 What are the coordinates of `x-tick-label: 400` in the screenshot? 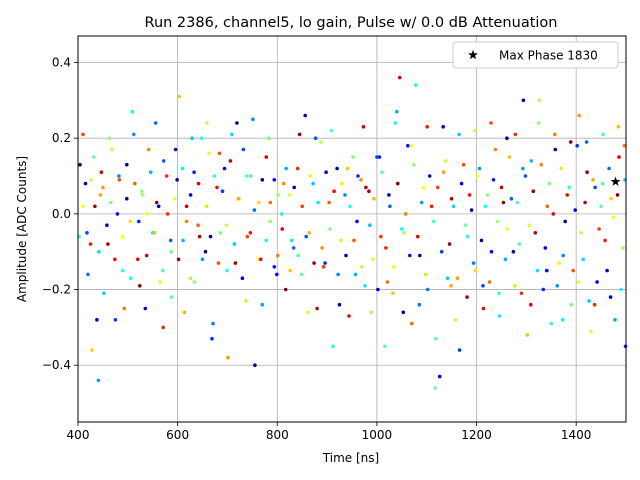 It's located at (78, 435).